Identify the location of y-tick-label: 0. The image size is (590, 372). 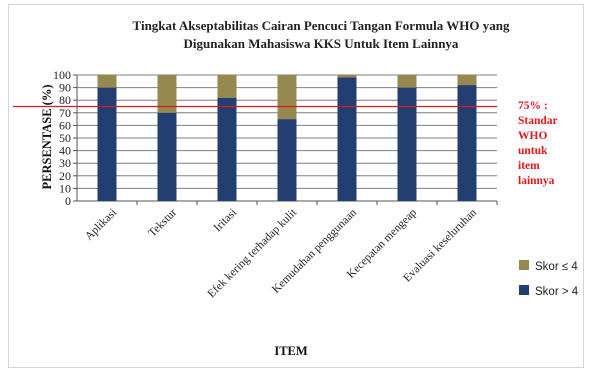
(68, 201).